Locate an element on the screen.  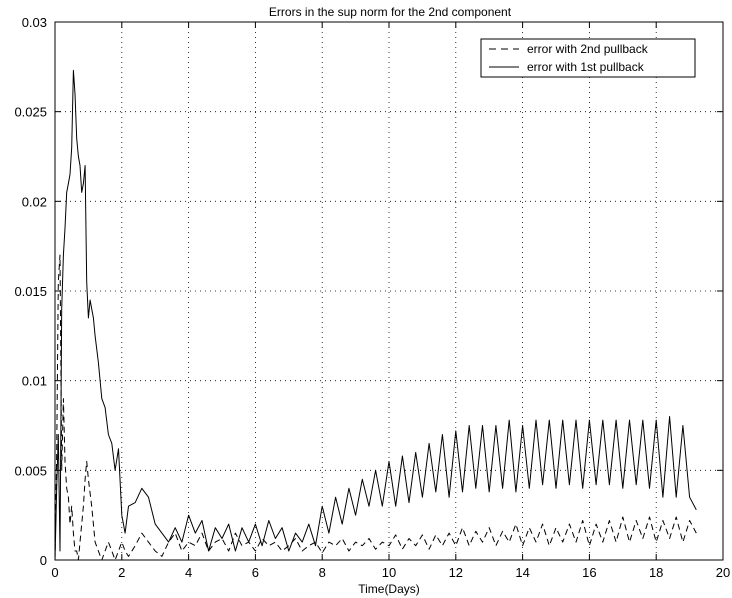
x-tick-label: 16 is located at coordinates (589, 572).